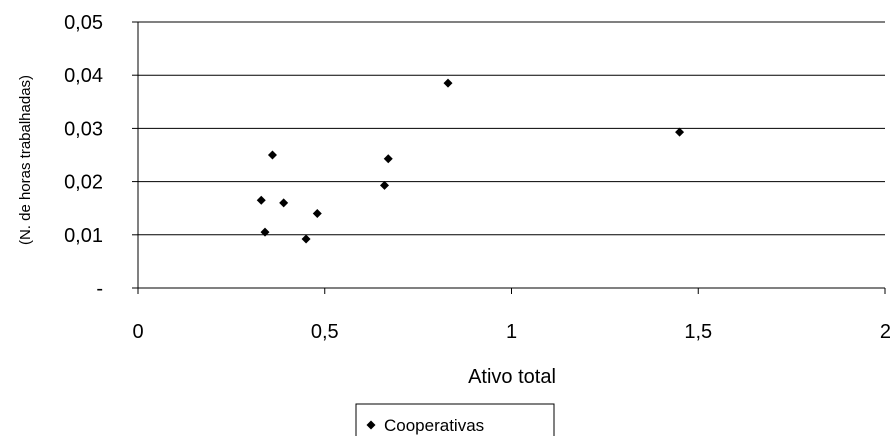 This screenshot has width=892, height=436. Describe the element at coordinates (511, 315) in the screenshot. I see `x-axis-ticks: 0 0,5 1 1,5 2` at that location.